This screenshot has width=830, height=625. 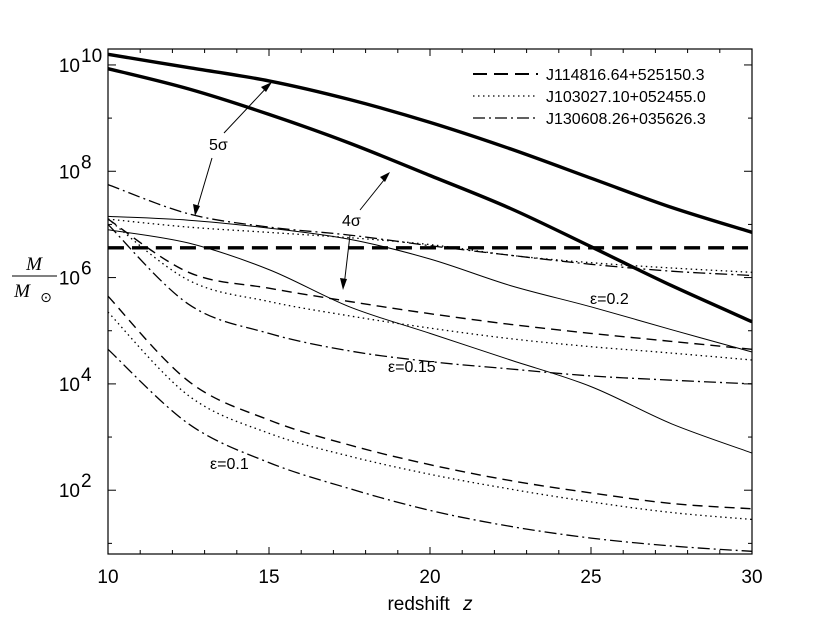 I want to click on y-tick-label-2: 10, so click(x=69, y=279).